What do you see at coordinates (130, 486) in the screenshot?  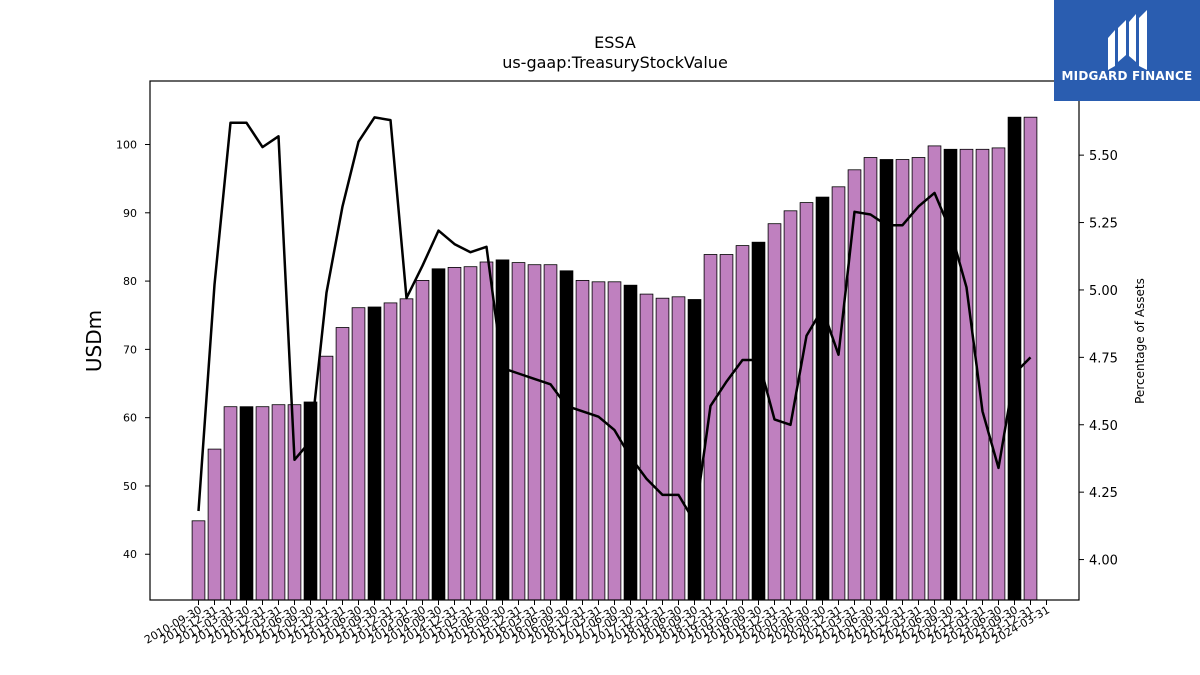 I see `y-tick-label: 50` at bounding box center [130, 486].